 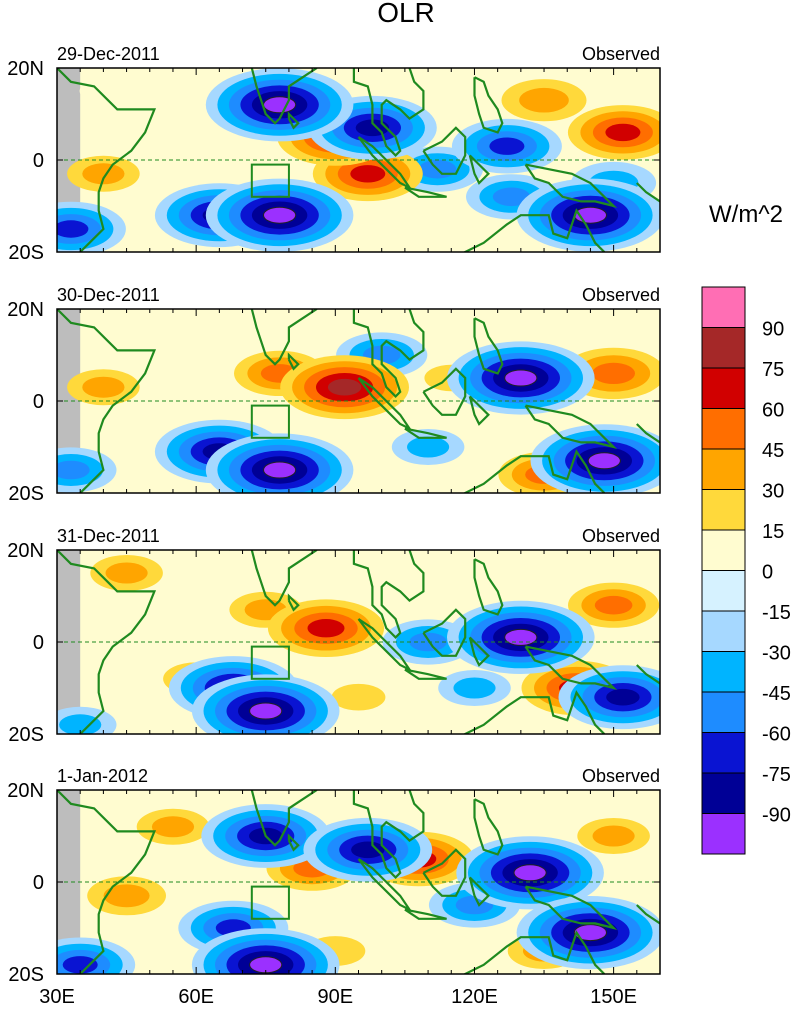 I want to click on chart-title: OLR, so click(x=406, y=14).